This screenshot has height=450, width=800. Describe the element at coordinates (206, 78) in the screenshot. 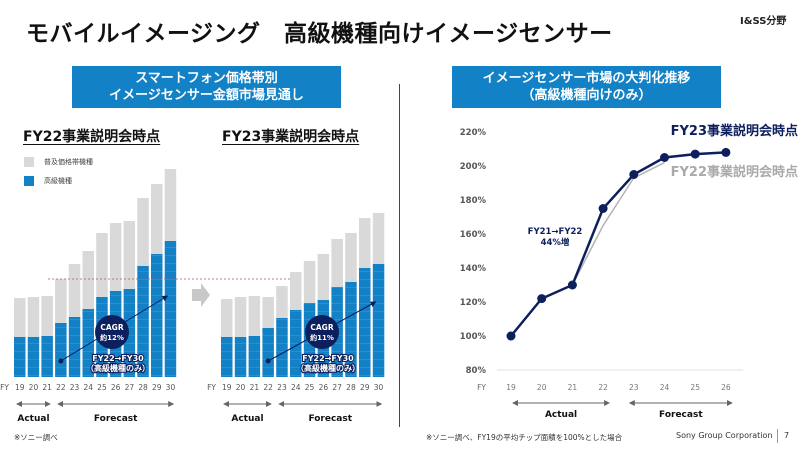

I see `left-header-line1: スマートフォン価格帯別` at that location.